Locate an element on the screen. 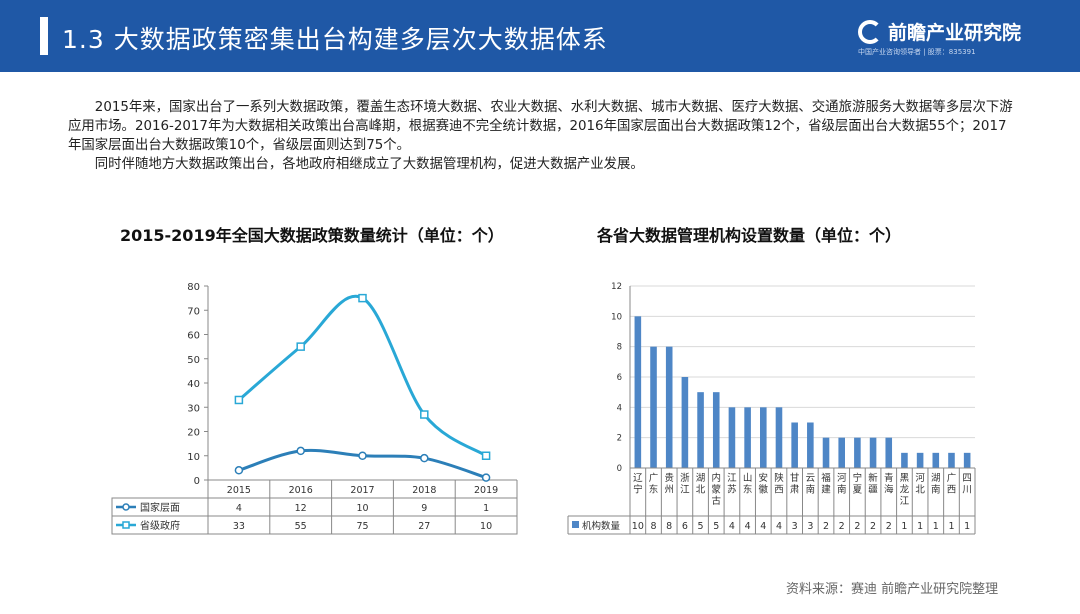 This screenshot has width=1080, height=614. chart1-y-tick-label: 0 is located at coordinates (197, 481).